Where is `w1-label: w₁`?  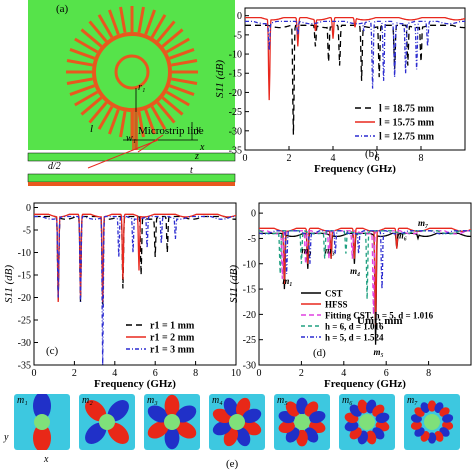
w1-label: w₁ is located at coordinates (131, 138).